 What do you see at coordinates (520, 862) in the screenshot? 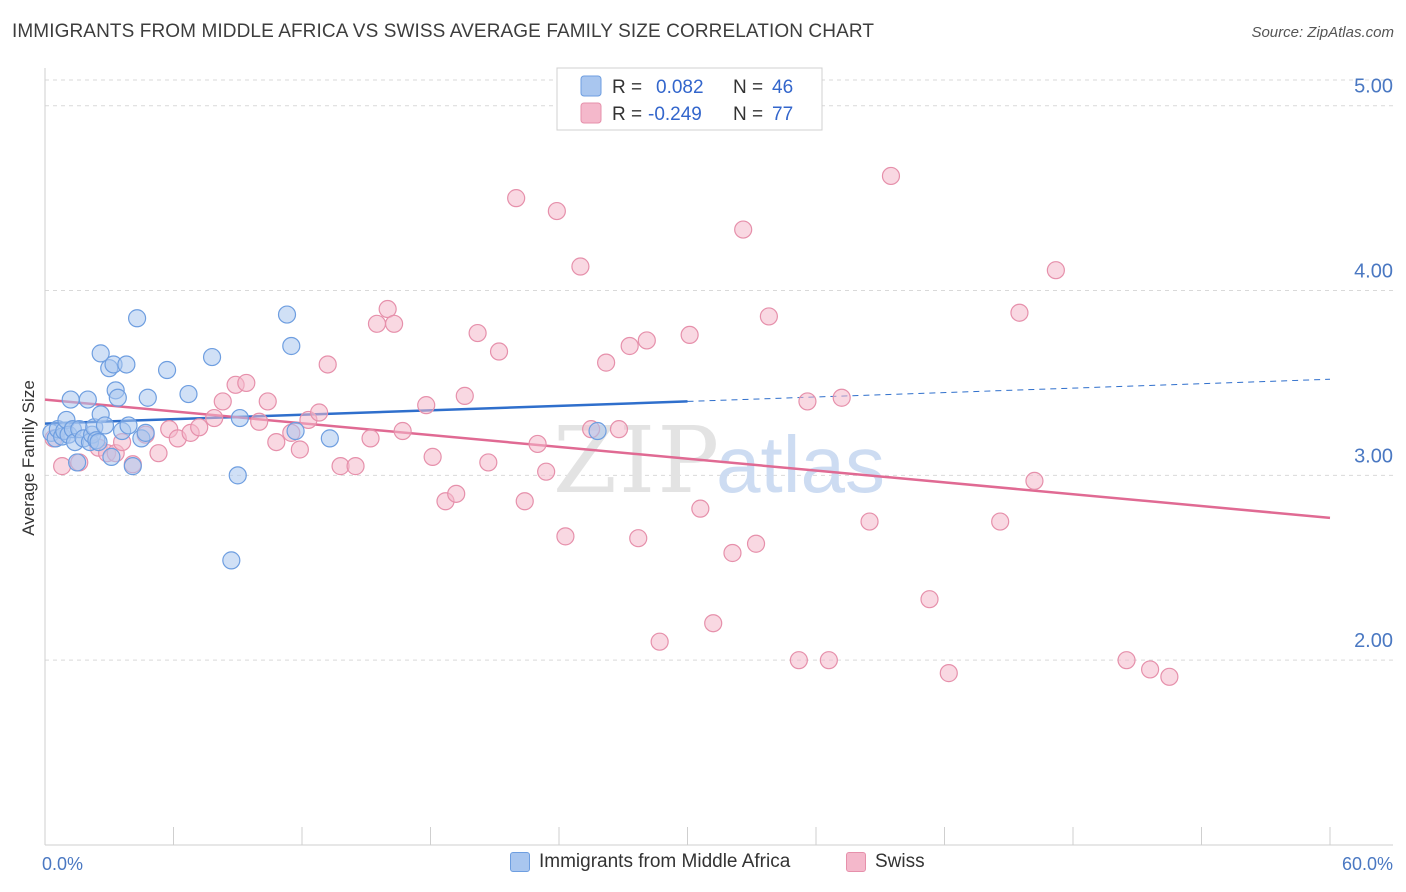
I see `bottom-legend-swatch-blue` at bounding box center [520, 862].